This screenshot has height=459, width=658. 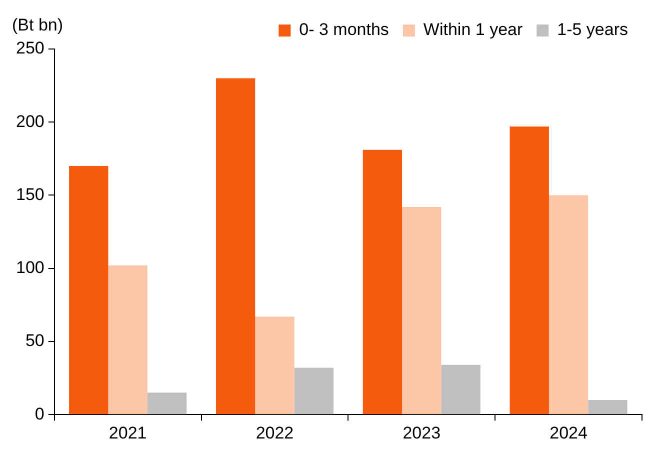 I want to click on x-tick-label: 2023, so click(x=421, y=432).